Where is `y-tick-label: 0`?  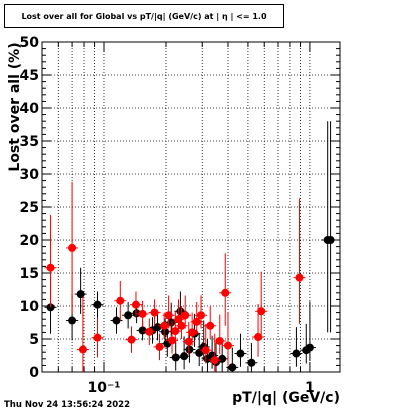 y-tick-label: 0 is located at coordinates (34, 373).